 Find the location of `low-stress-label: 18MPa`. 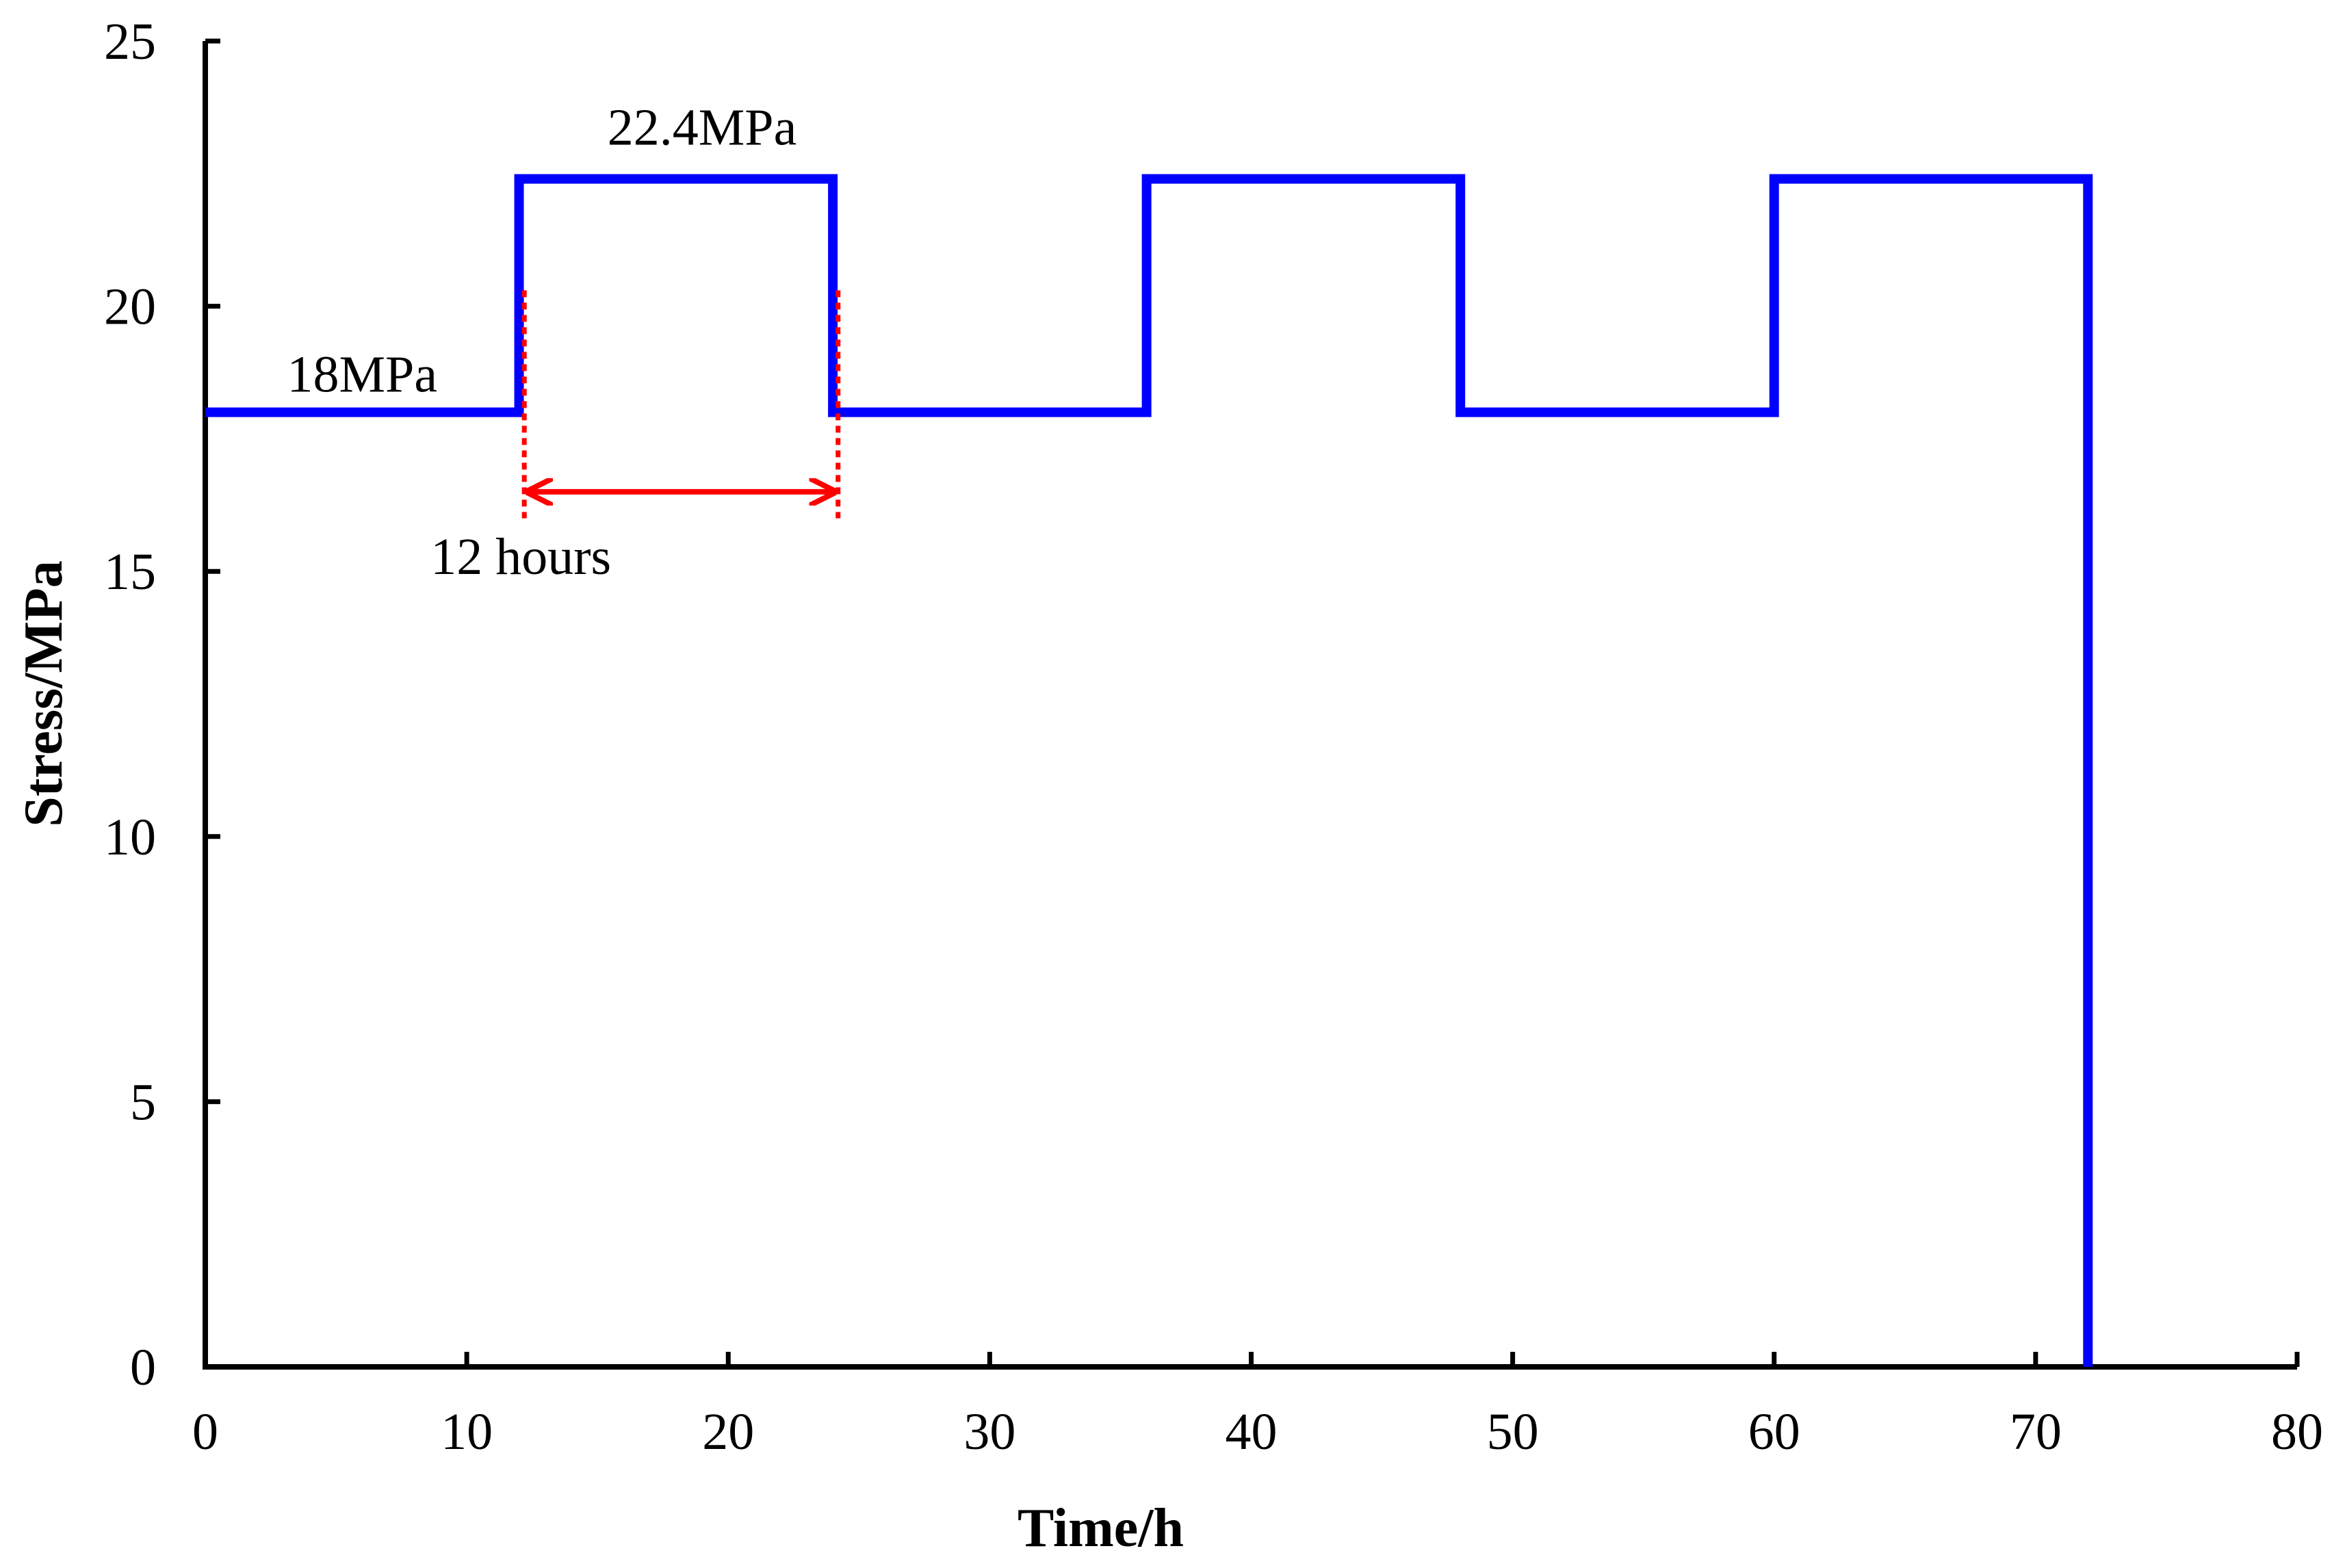

low-stress-label: 18MPa is located at coordinates (362, 375).